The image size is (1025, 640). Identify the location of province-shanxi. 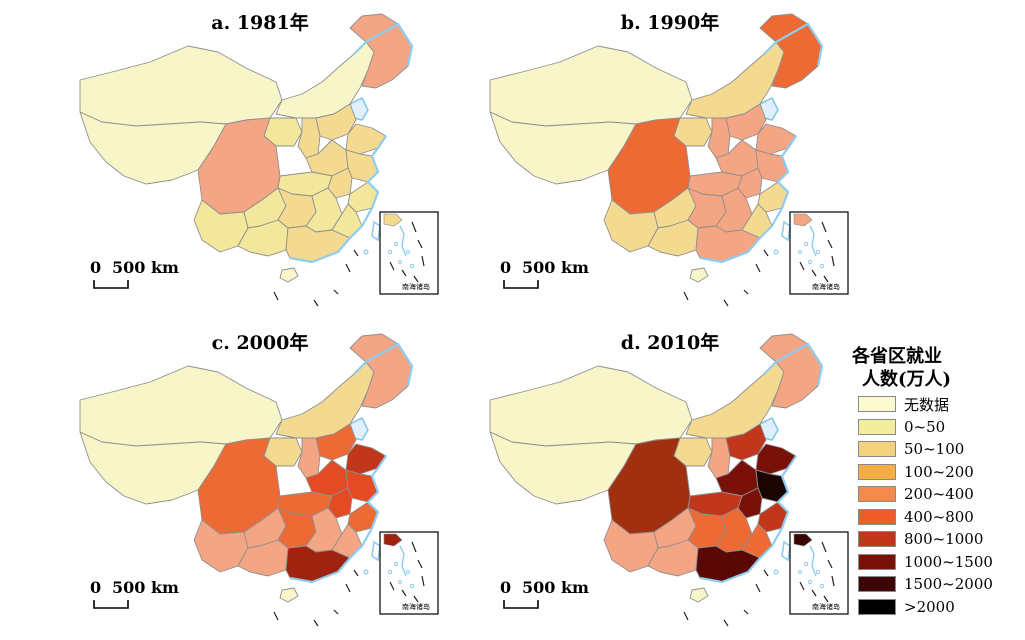
(309, 458).